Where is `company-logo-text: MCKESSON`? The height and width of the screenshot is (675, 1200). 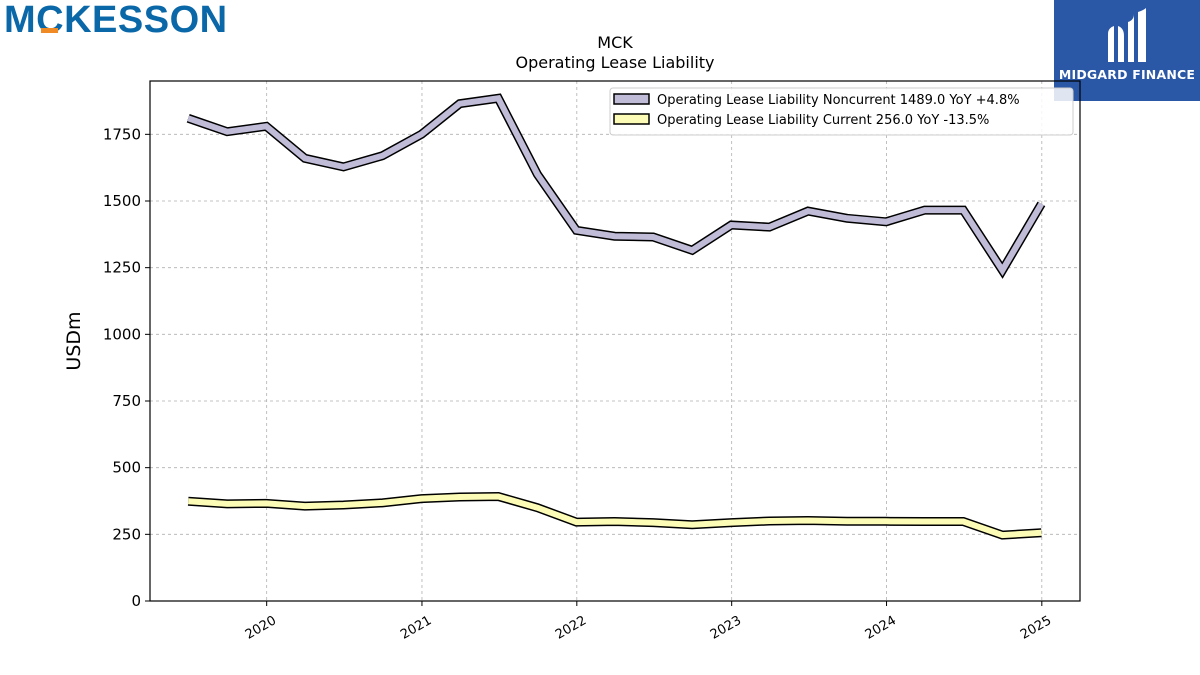 company-logo-text: MCKESSON is located at coordinates (116, 20).